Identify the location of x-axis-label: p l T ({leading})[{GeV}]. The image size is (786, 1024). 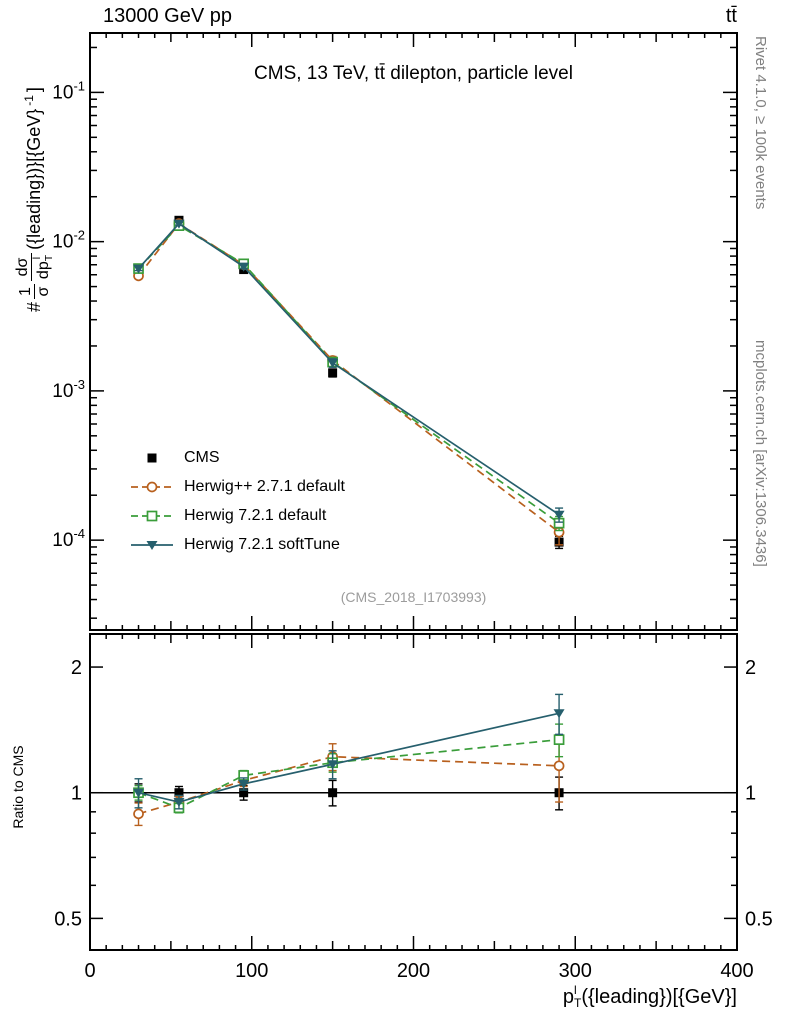
(649, 997).